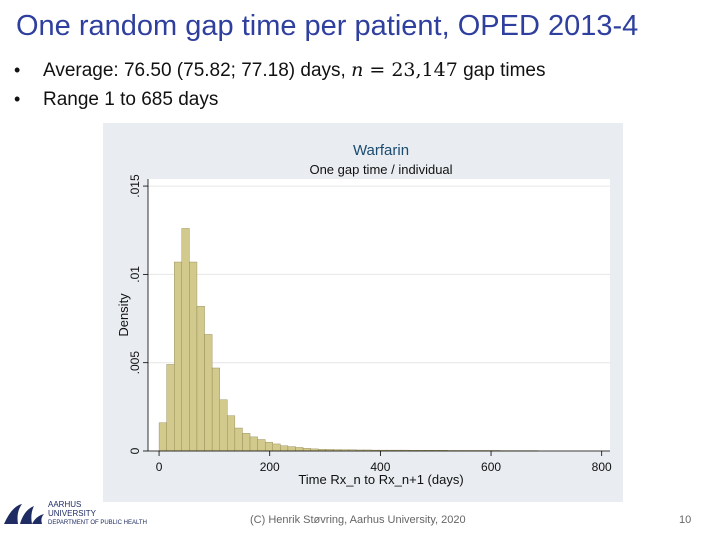 This screenshot has height=541, width=703. What do you see at coordinates (410, 70) in the screenshot?
I see `math-equation: = 23,147` at bounding box center [410, 70].